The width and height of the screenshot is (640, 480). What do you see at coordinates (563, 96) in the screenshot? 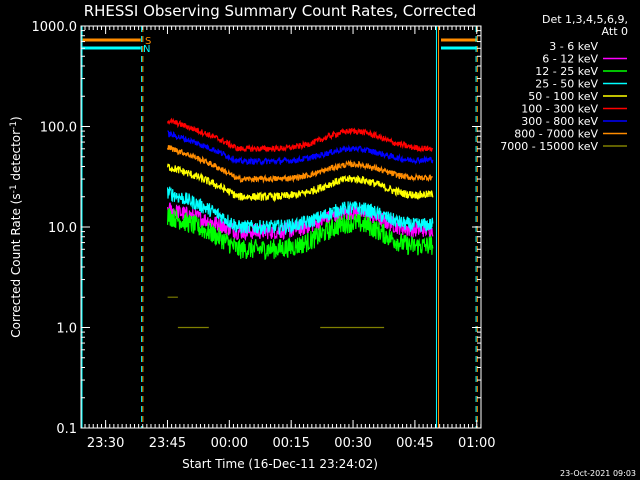
I see `legend-entry-label: 50 - 100 keV` at bounding box center [563, 96].